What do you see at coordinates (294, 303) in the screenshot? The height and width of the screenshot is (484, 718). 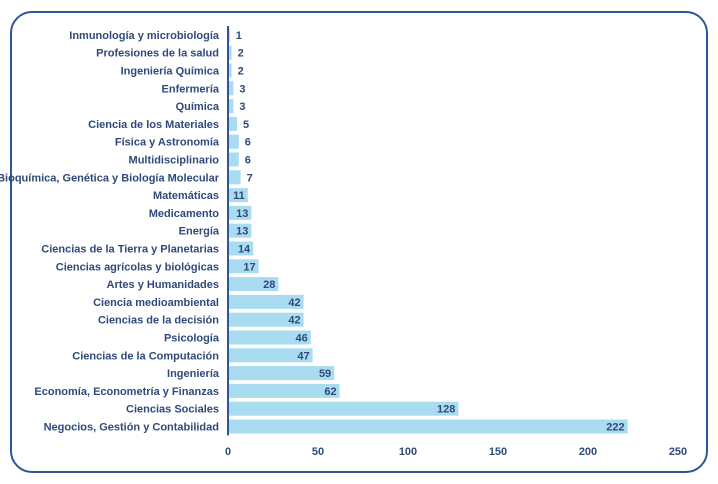 I see `value-label-16: 42` at bounding box center [294, 303].